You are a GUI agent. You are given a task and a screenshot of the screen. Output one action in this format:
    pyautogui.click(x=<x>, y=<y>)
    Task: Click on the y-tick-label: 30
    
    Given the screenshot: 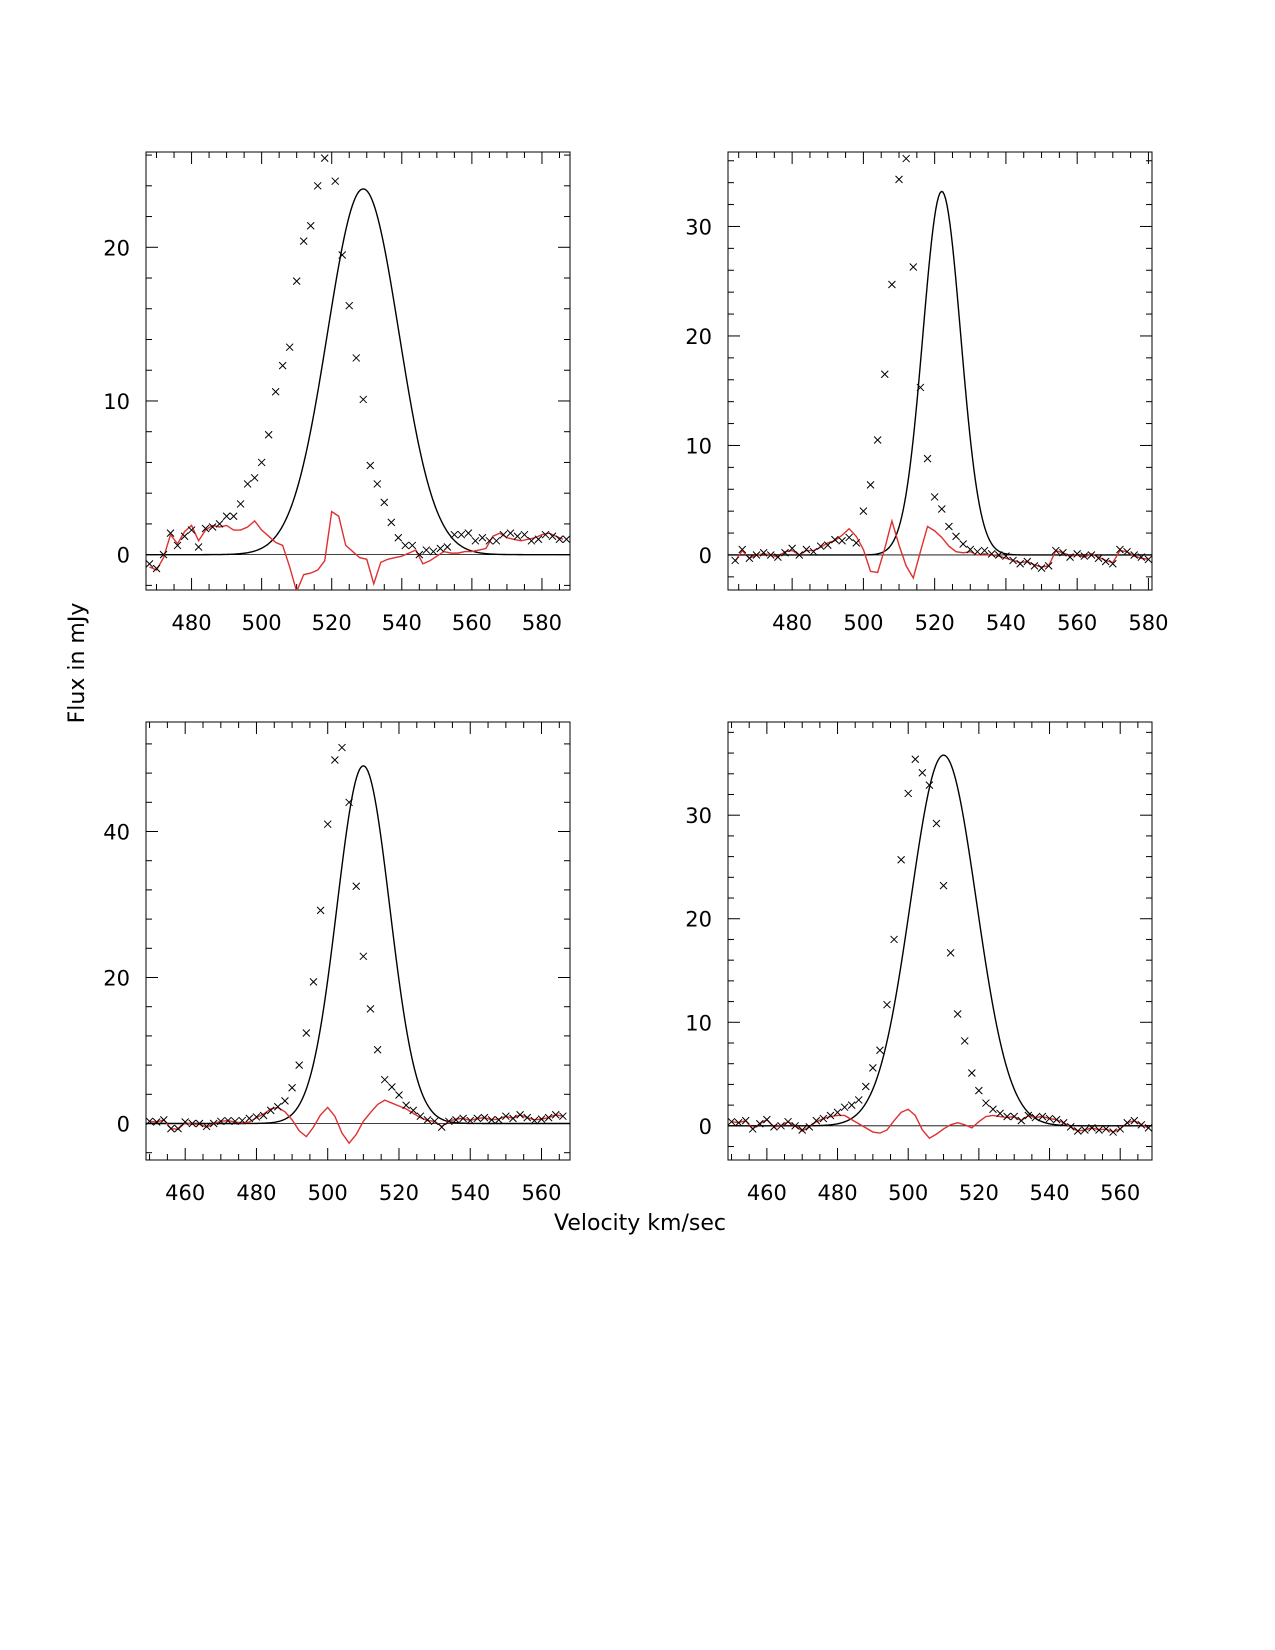 What is the action you would take?
    pyautogui.click(x=698, y=227)
    